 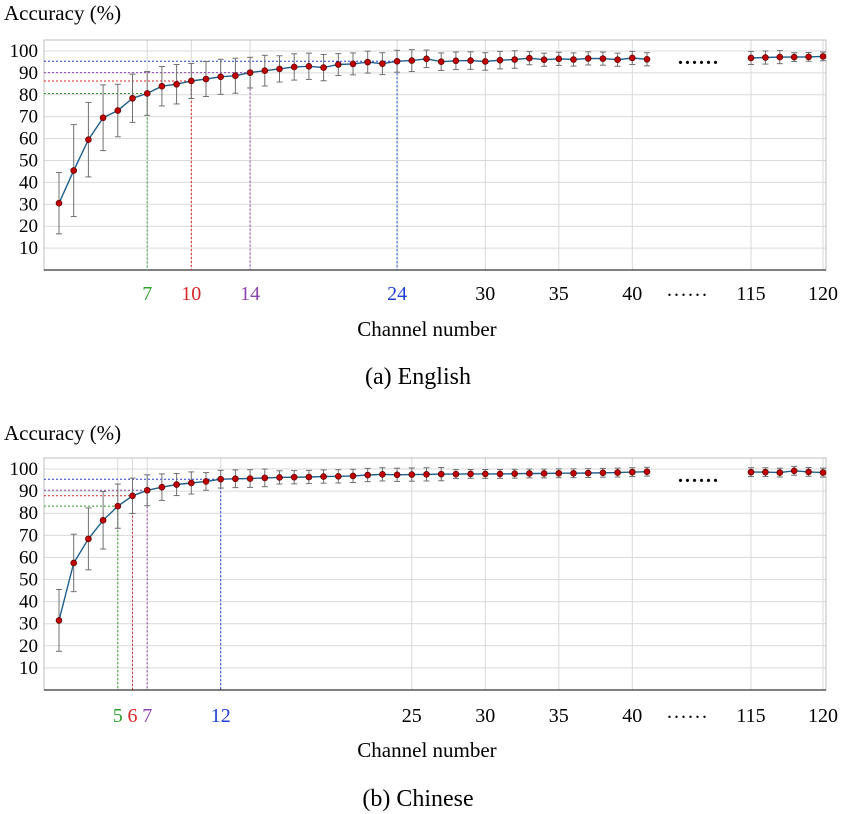 I want to click on y-tick-label: 90, so click(x=28, y=73).